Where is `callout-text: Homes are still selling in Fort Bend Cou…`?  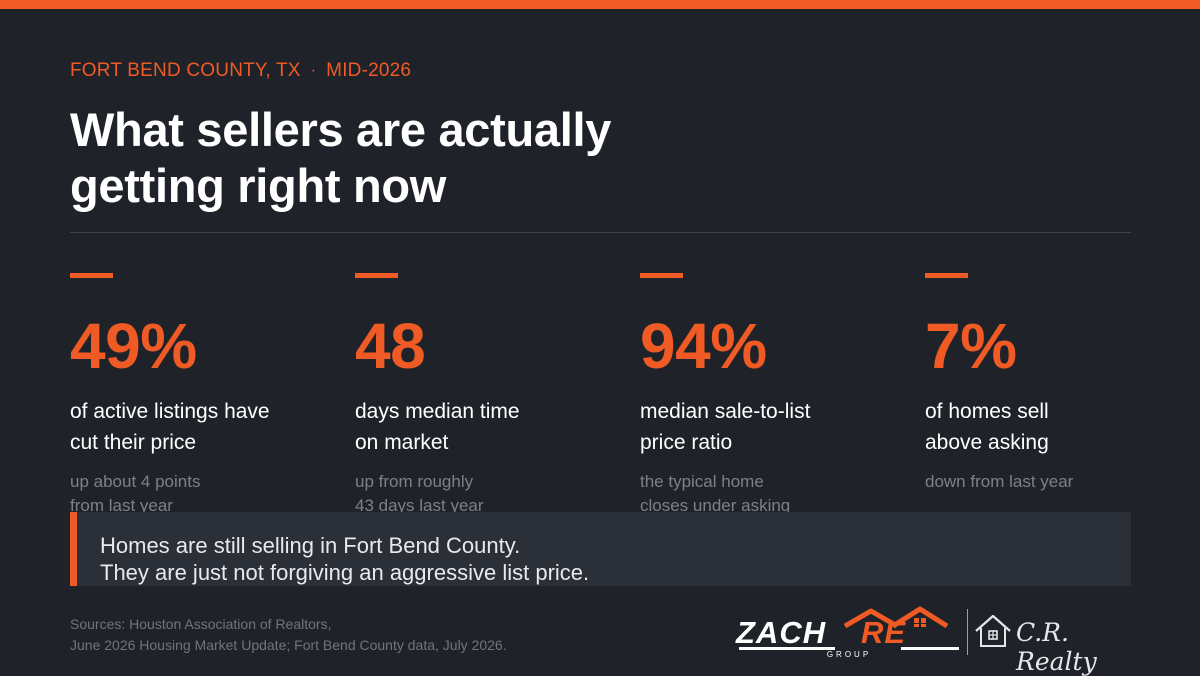 callout-text: Homes are still selling in Fort Bend Cou… is located at coordinates (345, 559).